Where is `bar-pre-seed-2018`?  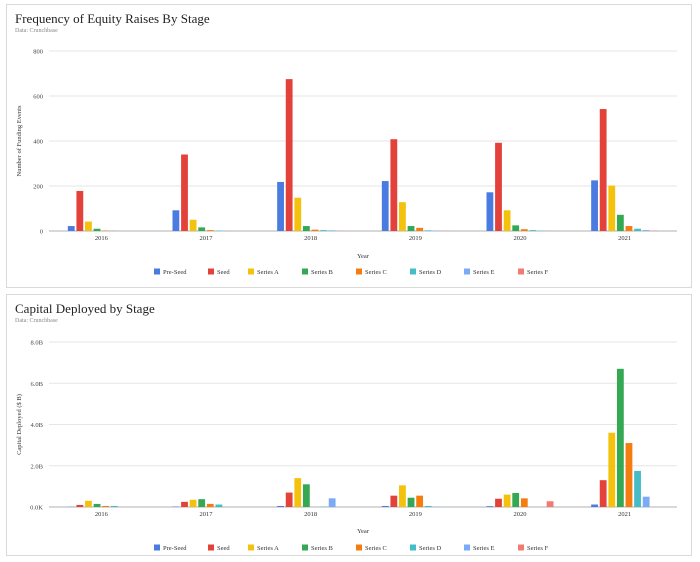 bar-pre-seed-2018 is located at coordinates (280, 506).